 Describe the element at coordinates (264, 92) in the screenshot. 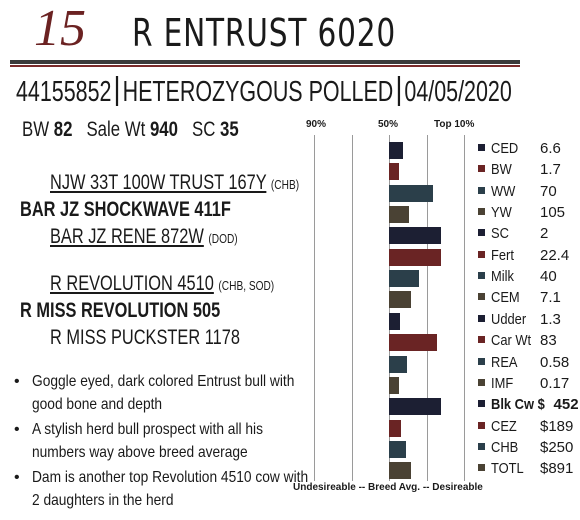

I see `id-line: 44155852 HETEROZYGOUS POLLED 04/05/2020` at that location.